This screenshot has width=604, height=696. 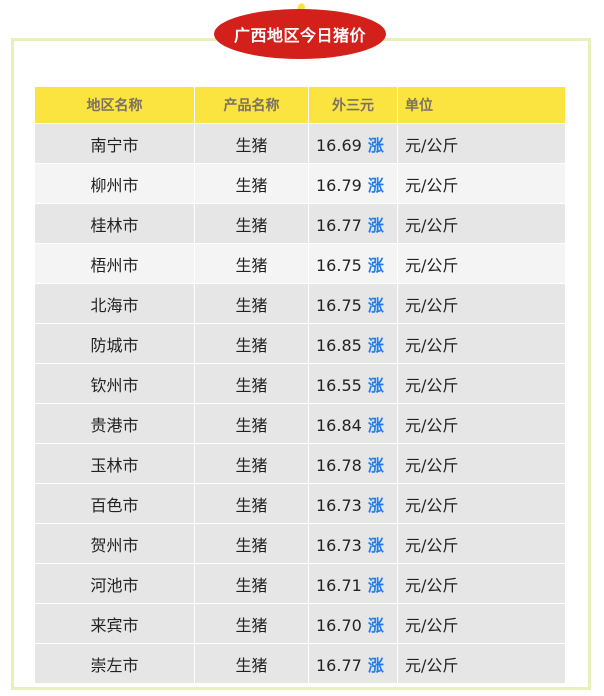 I want to click on price-value: 16.78, so click(x=339, y=465).